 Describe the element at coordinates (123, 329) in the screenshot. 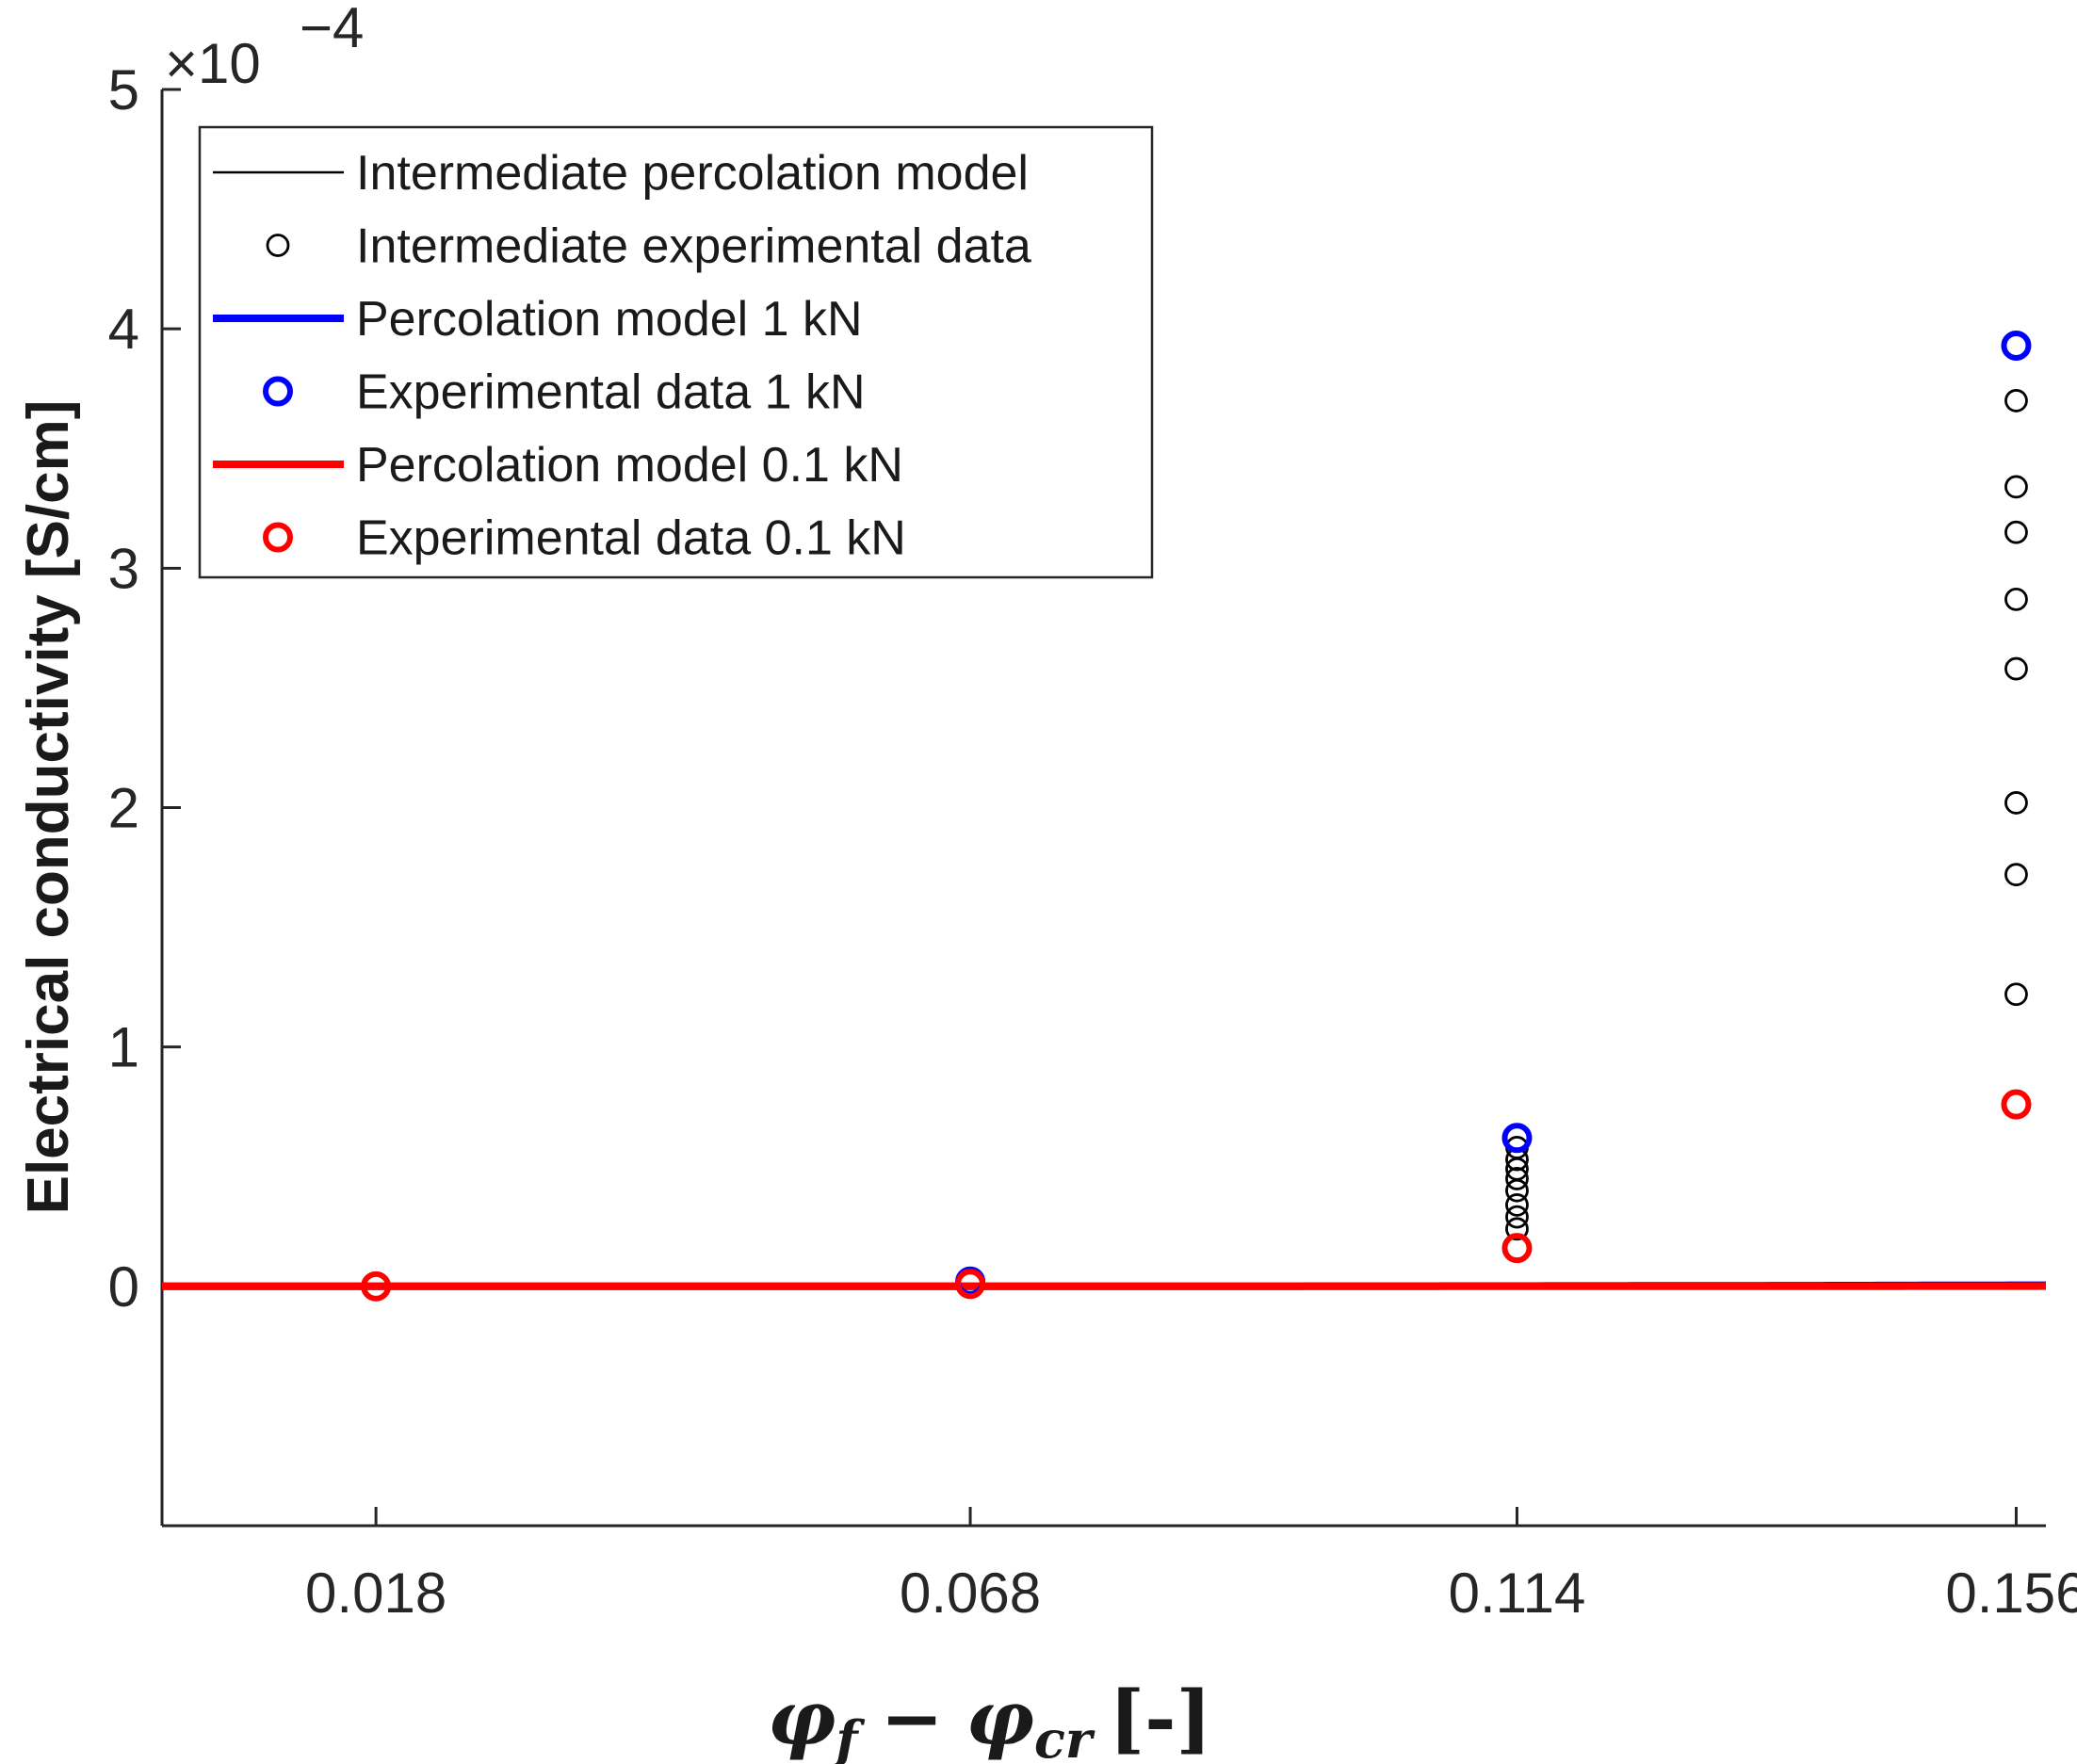

I see `y-tick-label: 4` at that location.